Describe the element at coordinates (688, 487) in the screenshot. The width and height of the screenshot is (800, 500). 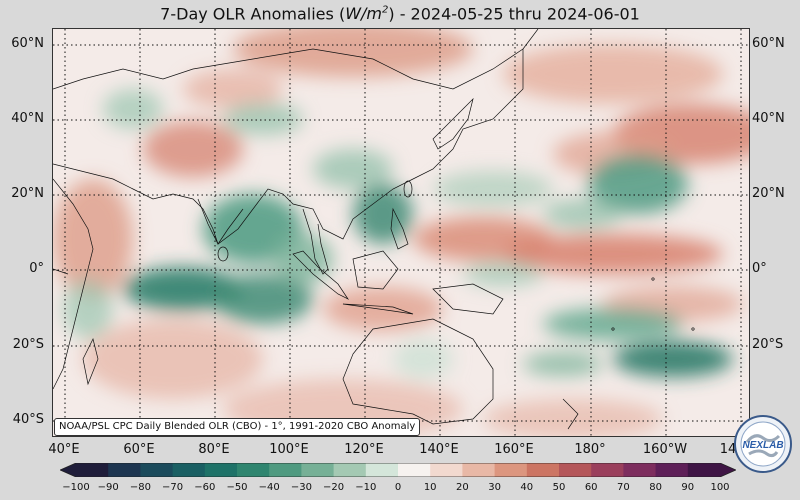
I see `colorbar-tick-label: 90` at that location.